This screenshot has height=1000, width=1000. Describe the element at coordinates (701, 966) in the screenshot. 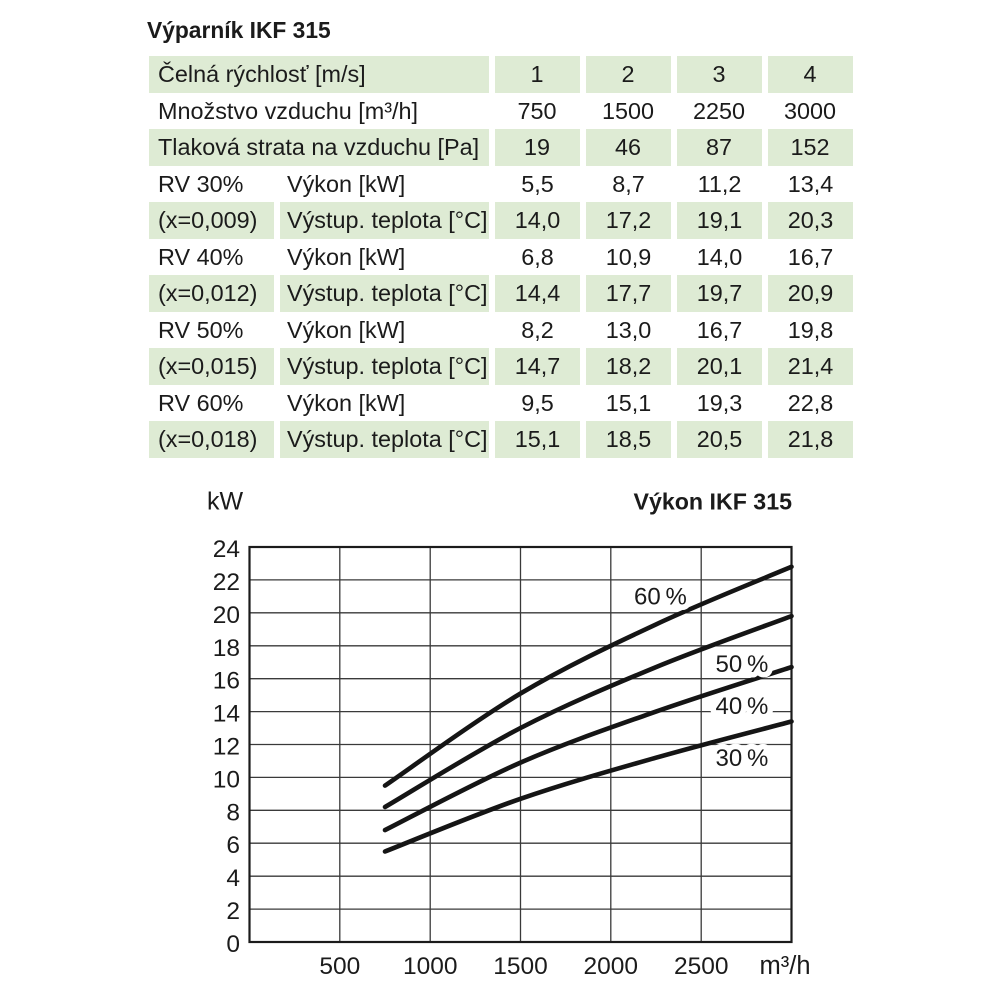

I see `svg-text: 2500` at that location.